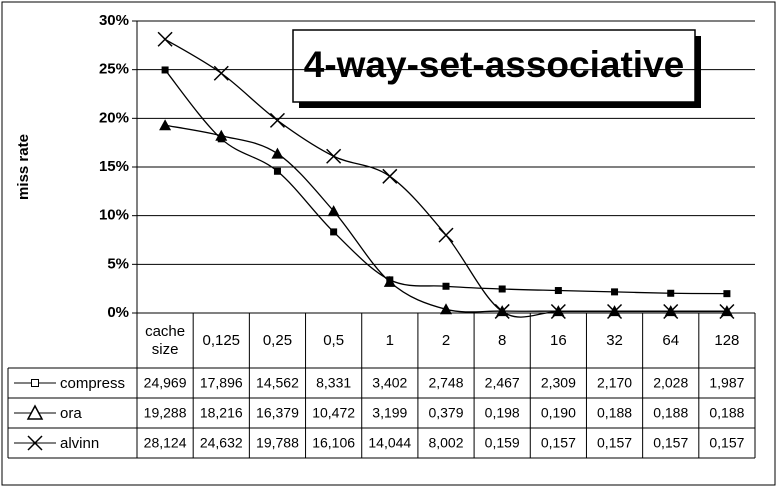 This screenshot has height=493, width=783. What do you see at coordinates (118, 312) in the screenshot?
I see `y-tick-label: 0%` at bounding box center [118, 312].